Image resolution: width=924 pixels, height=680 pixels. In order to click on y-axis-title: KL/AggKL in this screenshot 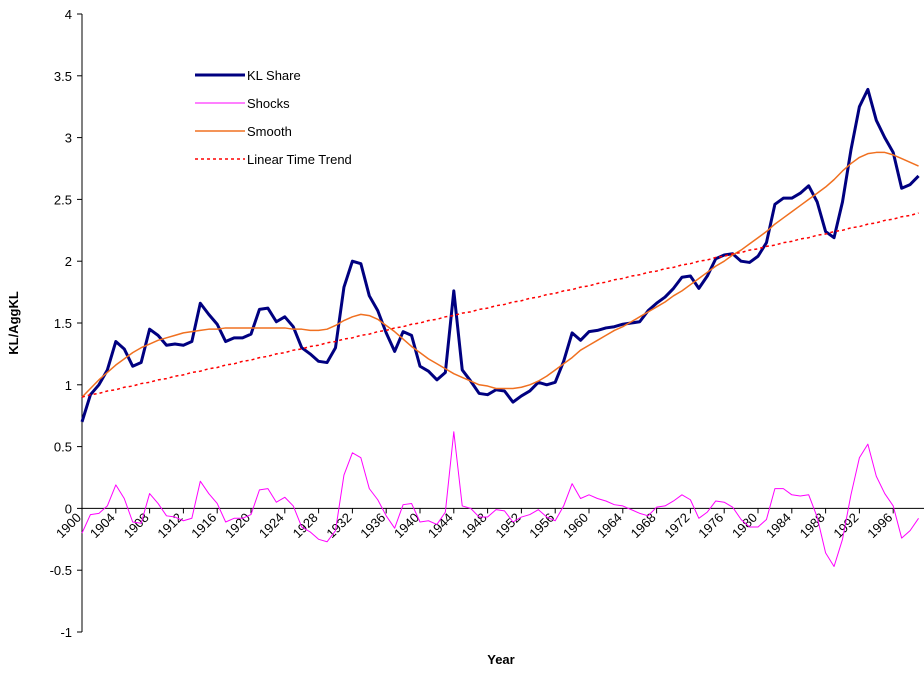, I will do `click(13, 323)`.